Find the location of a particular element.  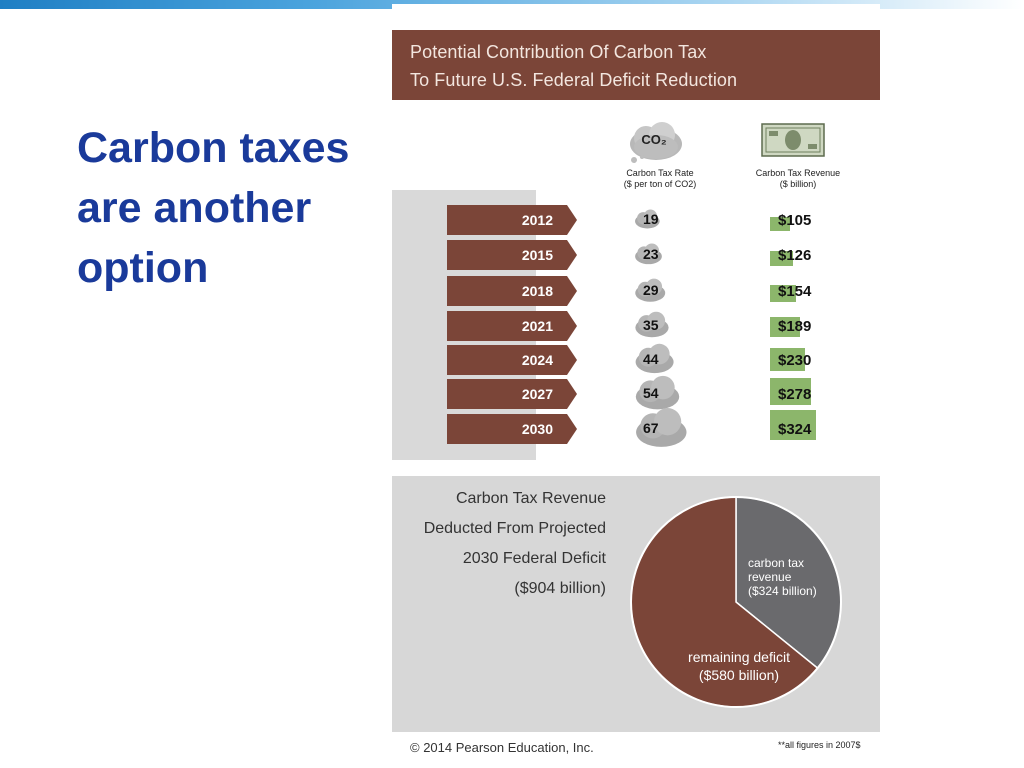

rate-value: 35 is located at coordinates (651, 325).